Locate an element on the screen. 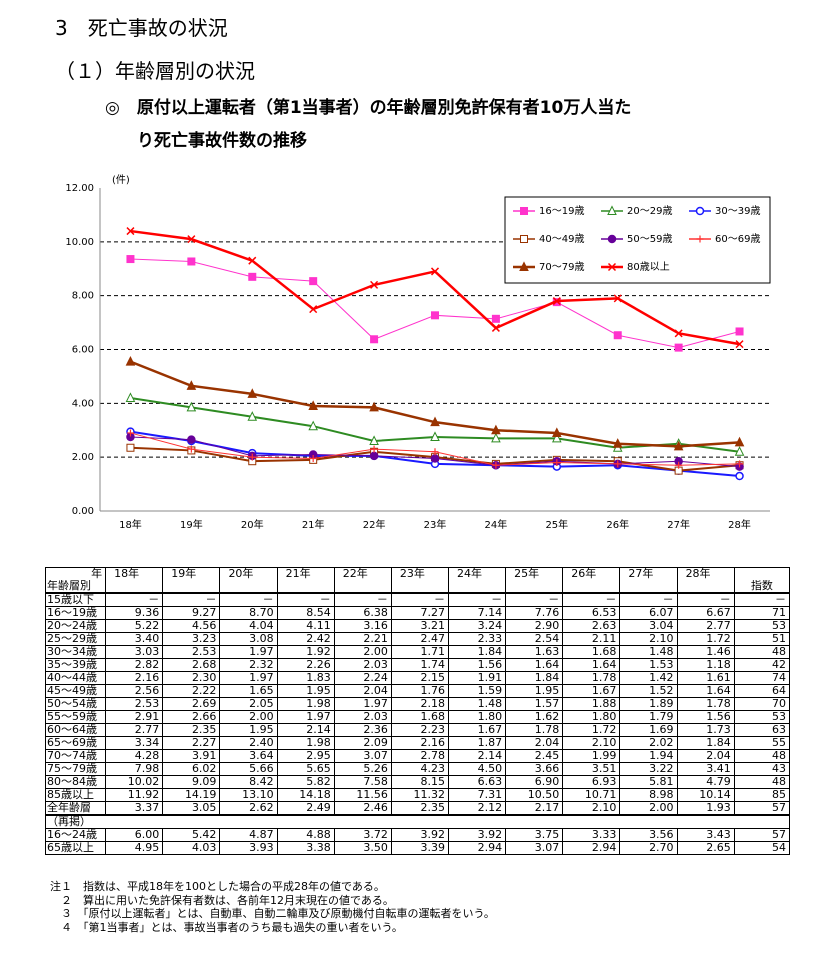 The width and height of the screenshot is (813, 954). x-tick-label: 18年 is located at coordinates (130, 524).